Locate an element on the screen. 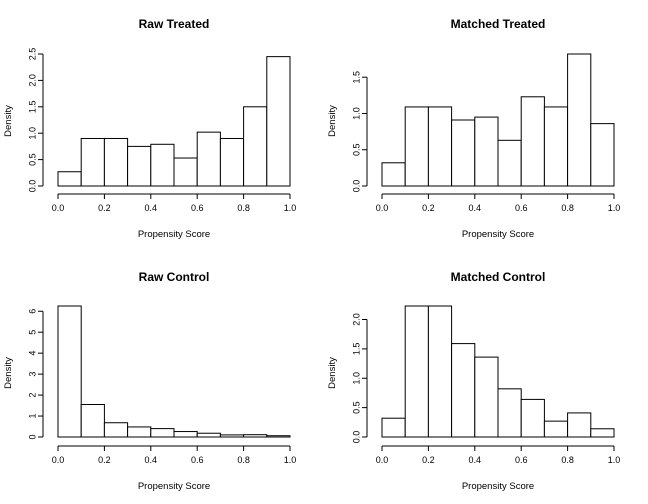 The image size is (648, 504). y-tick-label: 4 is located at coordinates (32, 353).